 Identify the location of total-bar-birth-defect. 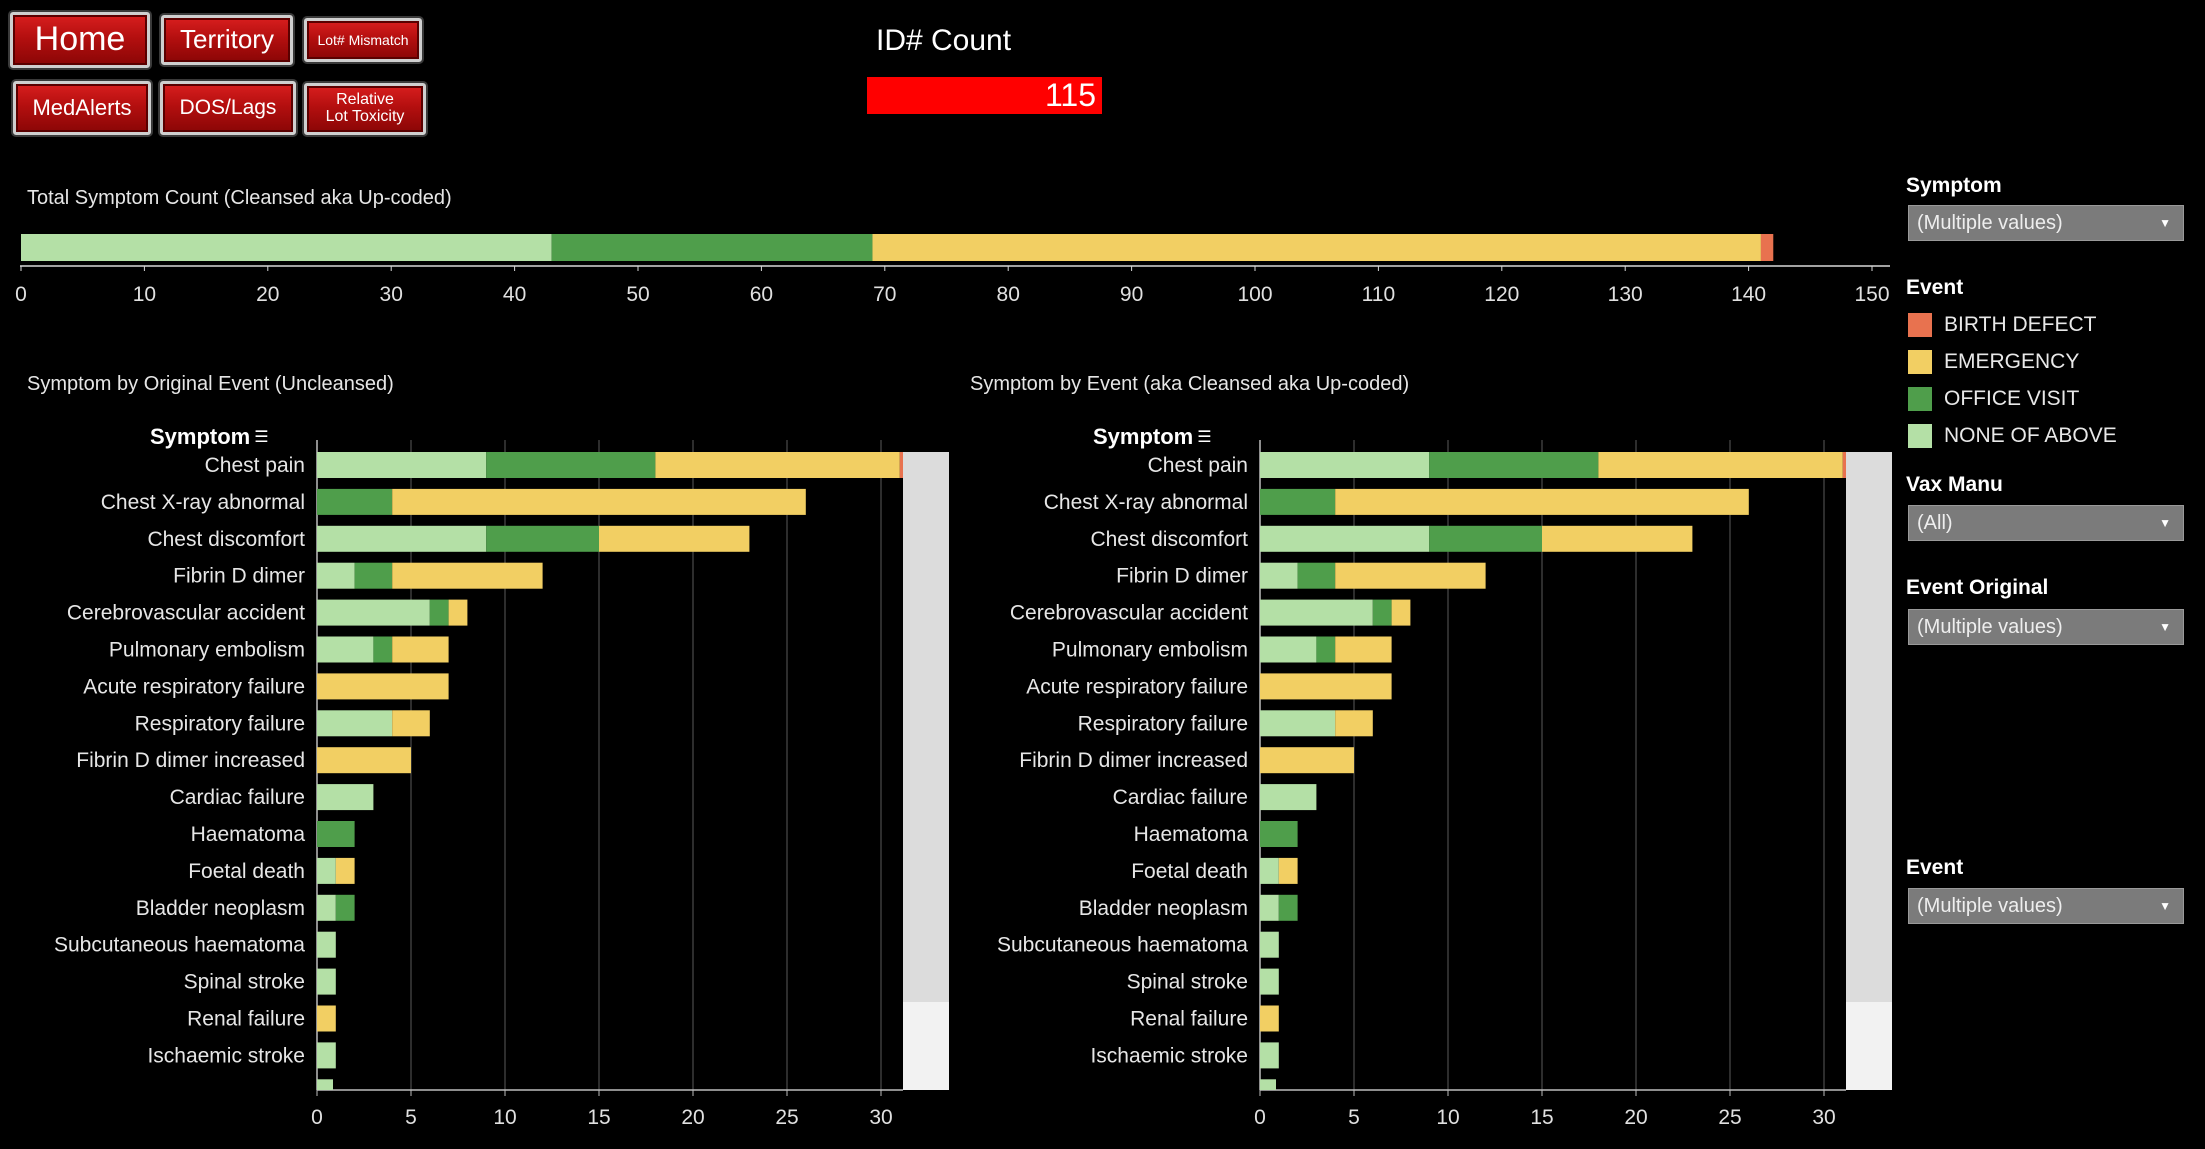
(1767, 247).